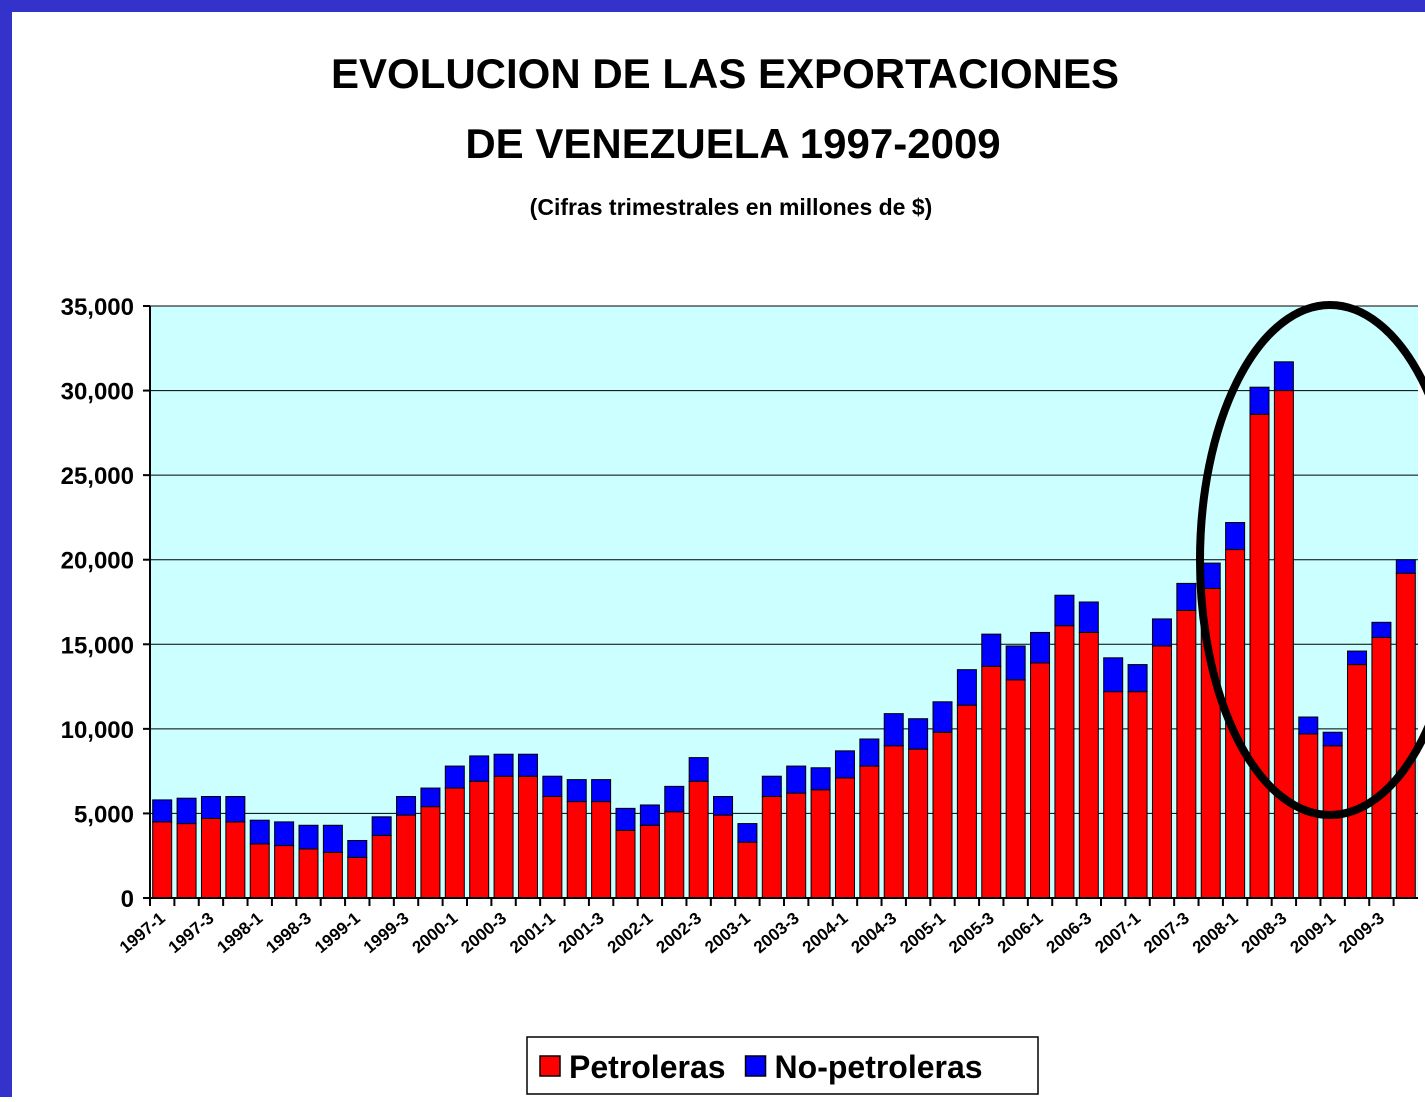 The height and width of the screenshot is (1102, 1425). What do you see at coordinates (97, 561) in the screenshot?
I see `y-tick-label: 20,000` at bounding box center [97, 561].